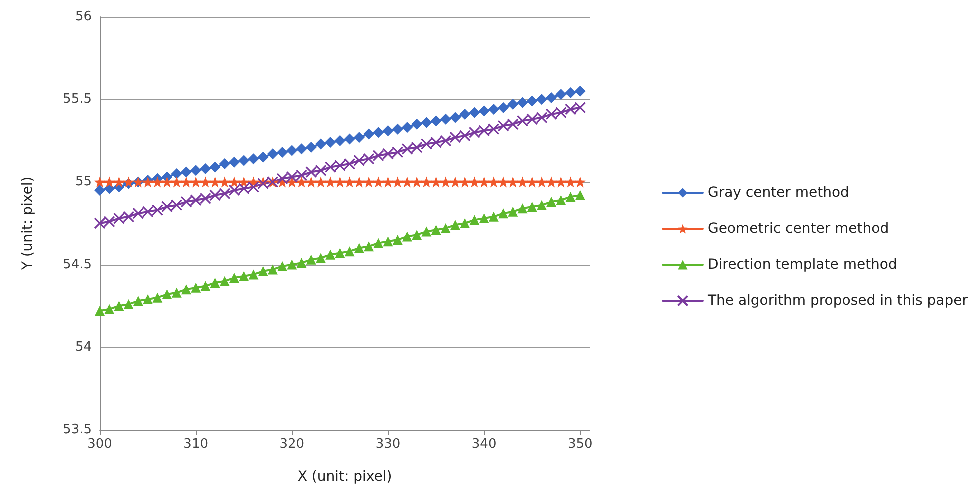 This screenshot has width=978, height=494. What do you see at coordinates (388, 444) in the screenshot?
I see `x-tick-label: 330` at bounding box center [388, 444].